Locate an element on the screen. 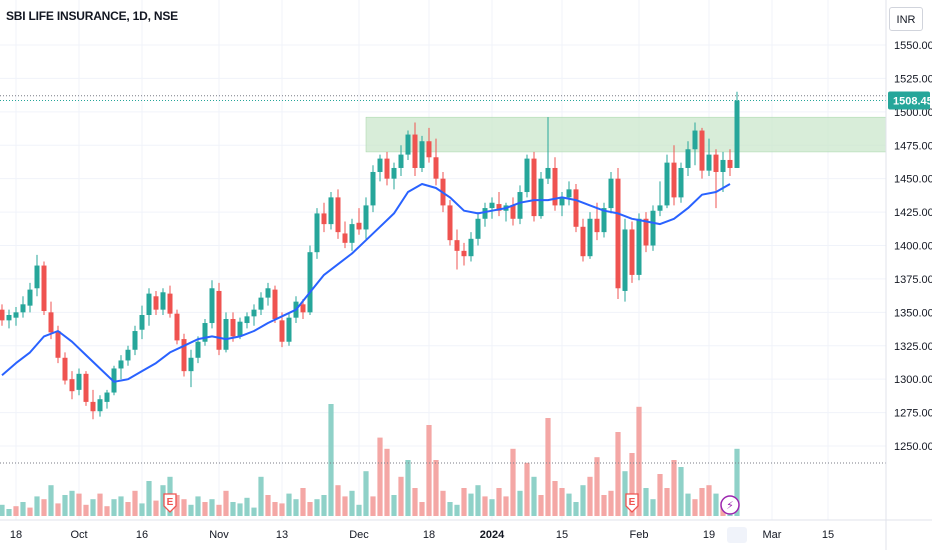  symbol-title: SBI LIFE INSURANCE, 1D, NSE is located at coordinates (92, 16).